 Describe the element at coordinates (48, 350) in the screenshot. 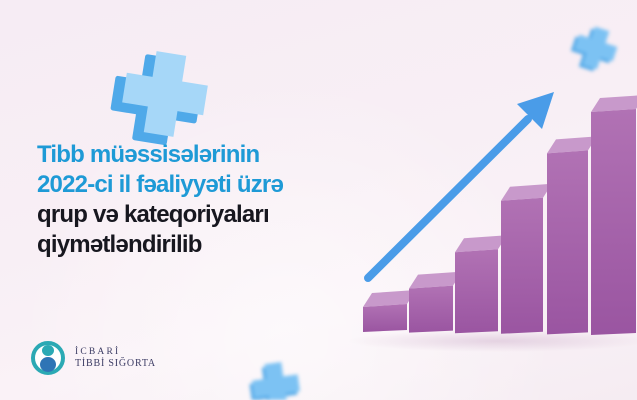

I see `logo-person-head-shape` at that location.